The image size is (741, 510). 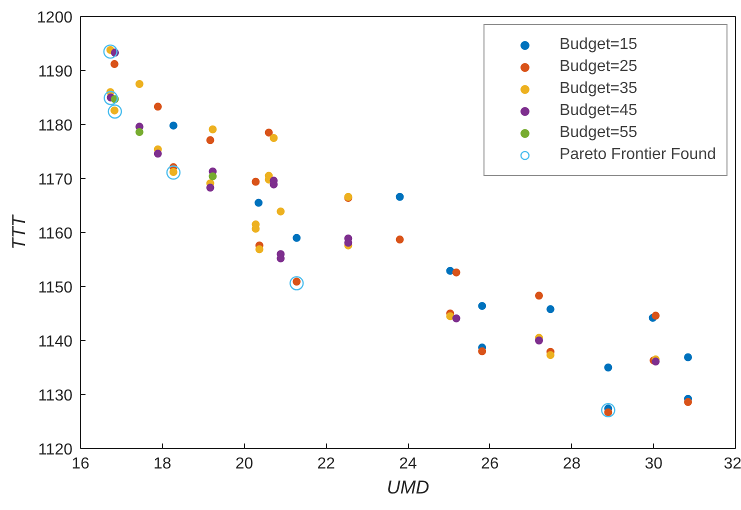 I want to click on x-axis-title: UMD, so click(x=408, y=487).